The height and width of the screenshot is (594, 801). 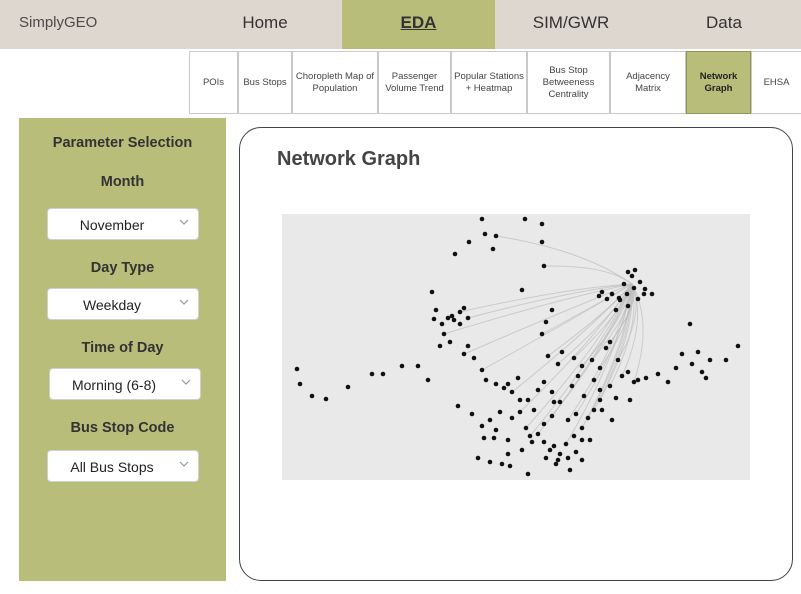 What do you see at coordinates (125, 384) in the screenshot?
I see `time-of-day-select: Morning (6-8)` at bounding box center [125, 384].